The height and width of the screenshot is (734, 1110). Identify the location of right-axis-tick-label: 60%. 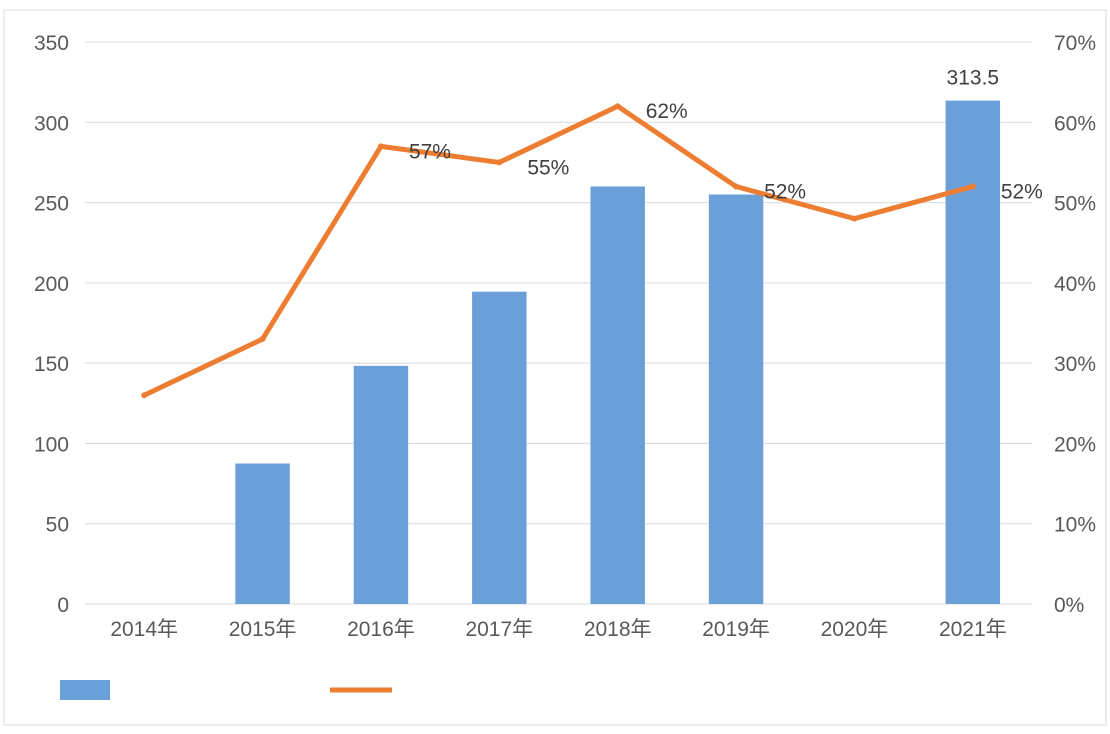
(1075, 123).